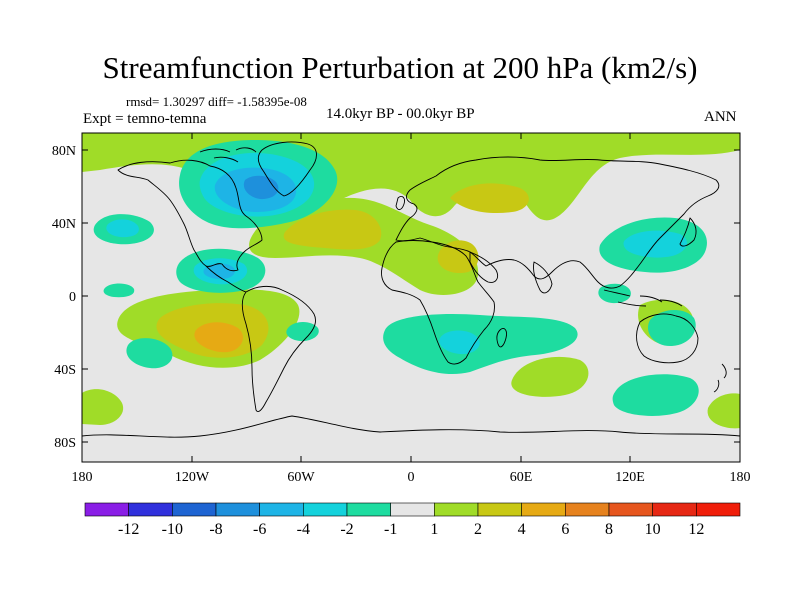 The height and width of the screenshot is (600, 800). Describe the element at coordinates (740, 477) in the screenshot. I see `lon-label-180e: 180` at that location.